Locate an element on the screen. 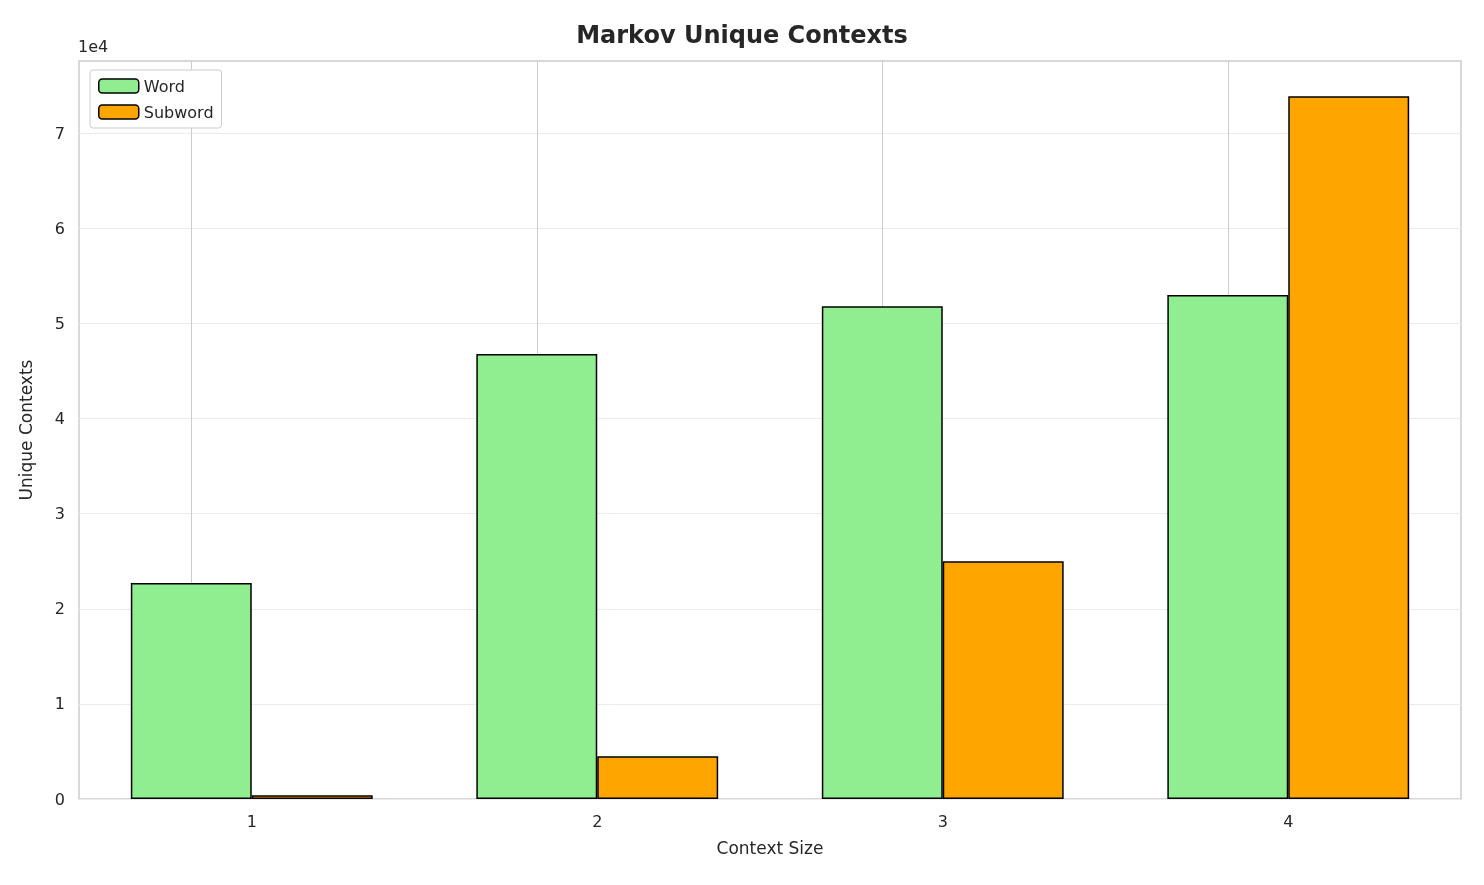 The image size is (1484, 885). y-tick-label: 4 is located at coordinates (59, 419).